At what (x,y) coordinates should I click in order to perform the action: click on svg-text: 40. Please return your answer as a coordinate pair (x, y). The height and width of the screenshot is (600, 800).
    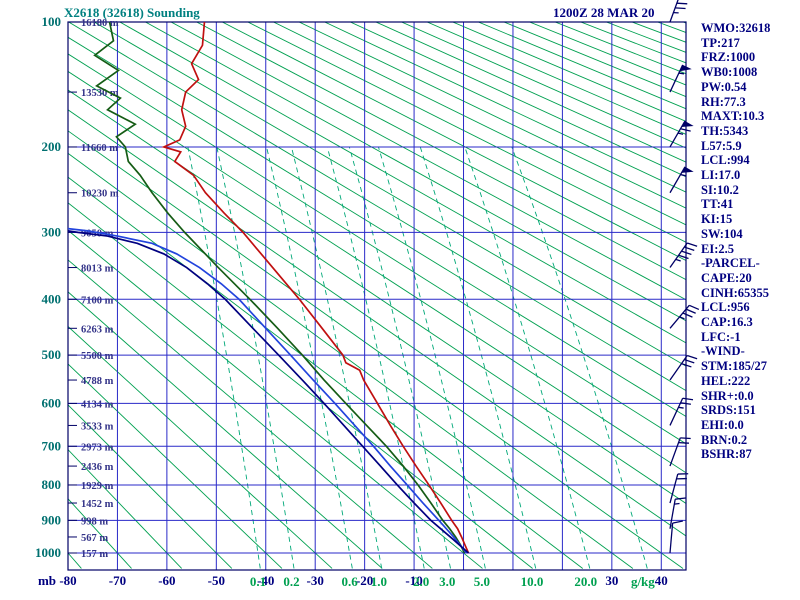
    Looking at the image, I should click on (661, 580).